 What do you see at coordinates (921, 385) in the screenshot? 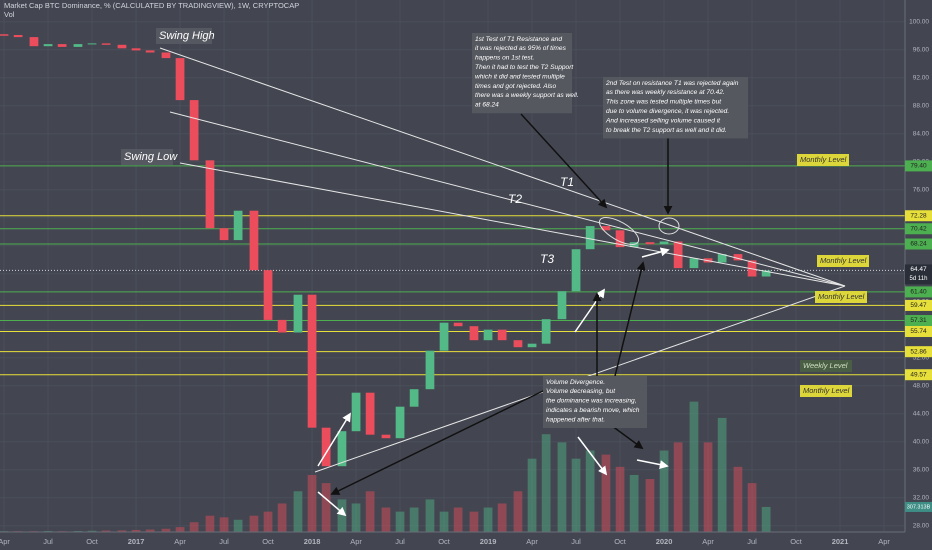
I see `y-tick-label: 48.00` at bounding box center [921, 385].